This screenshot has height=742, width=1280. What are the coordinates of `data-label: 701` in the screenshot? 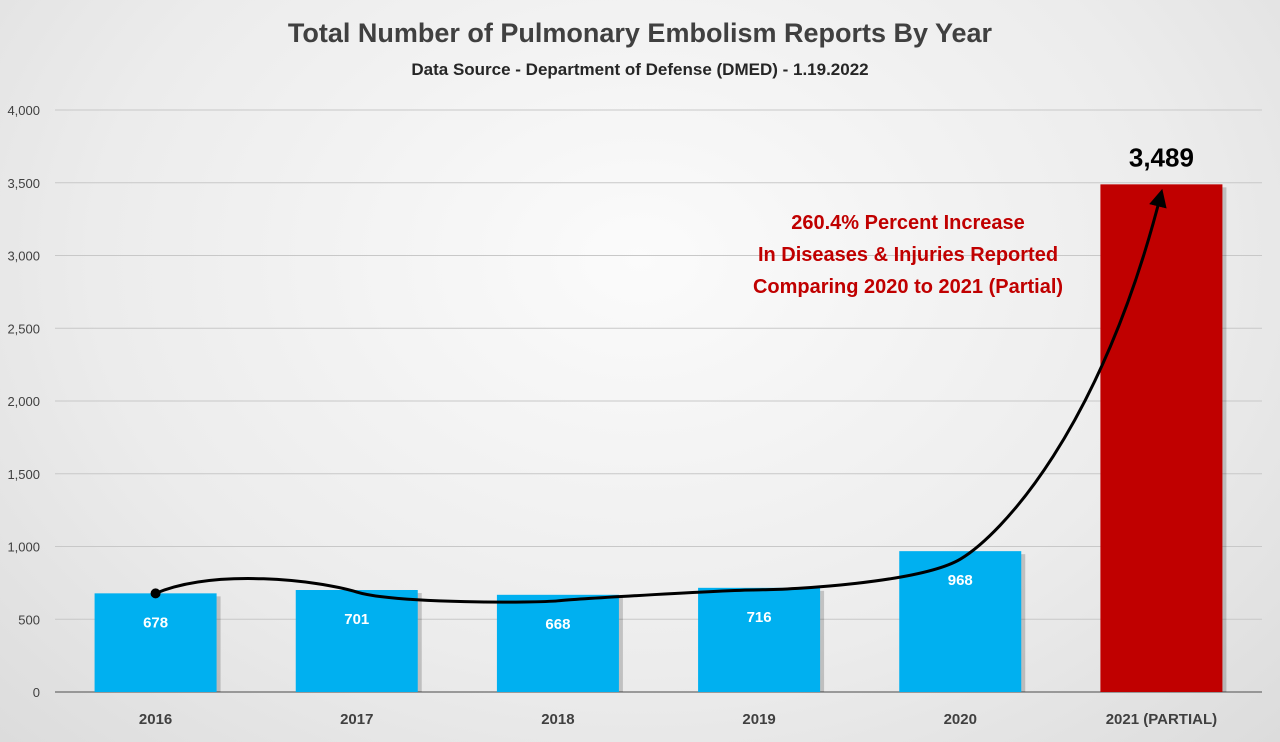 It's located at (356, 619).